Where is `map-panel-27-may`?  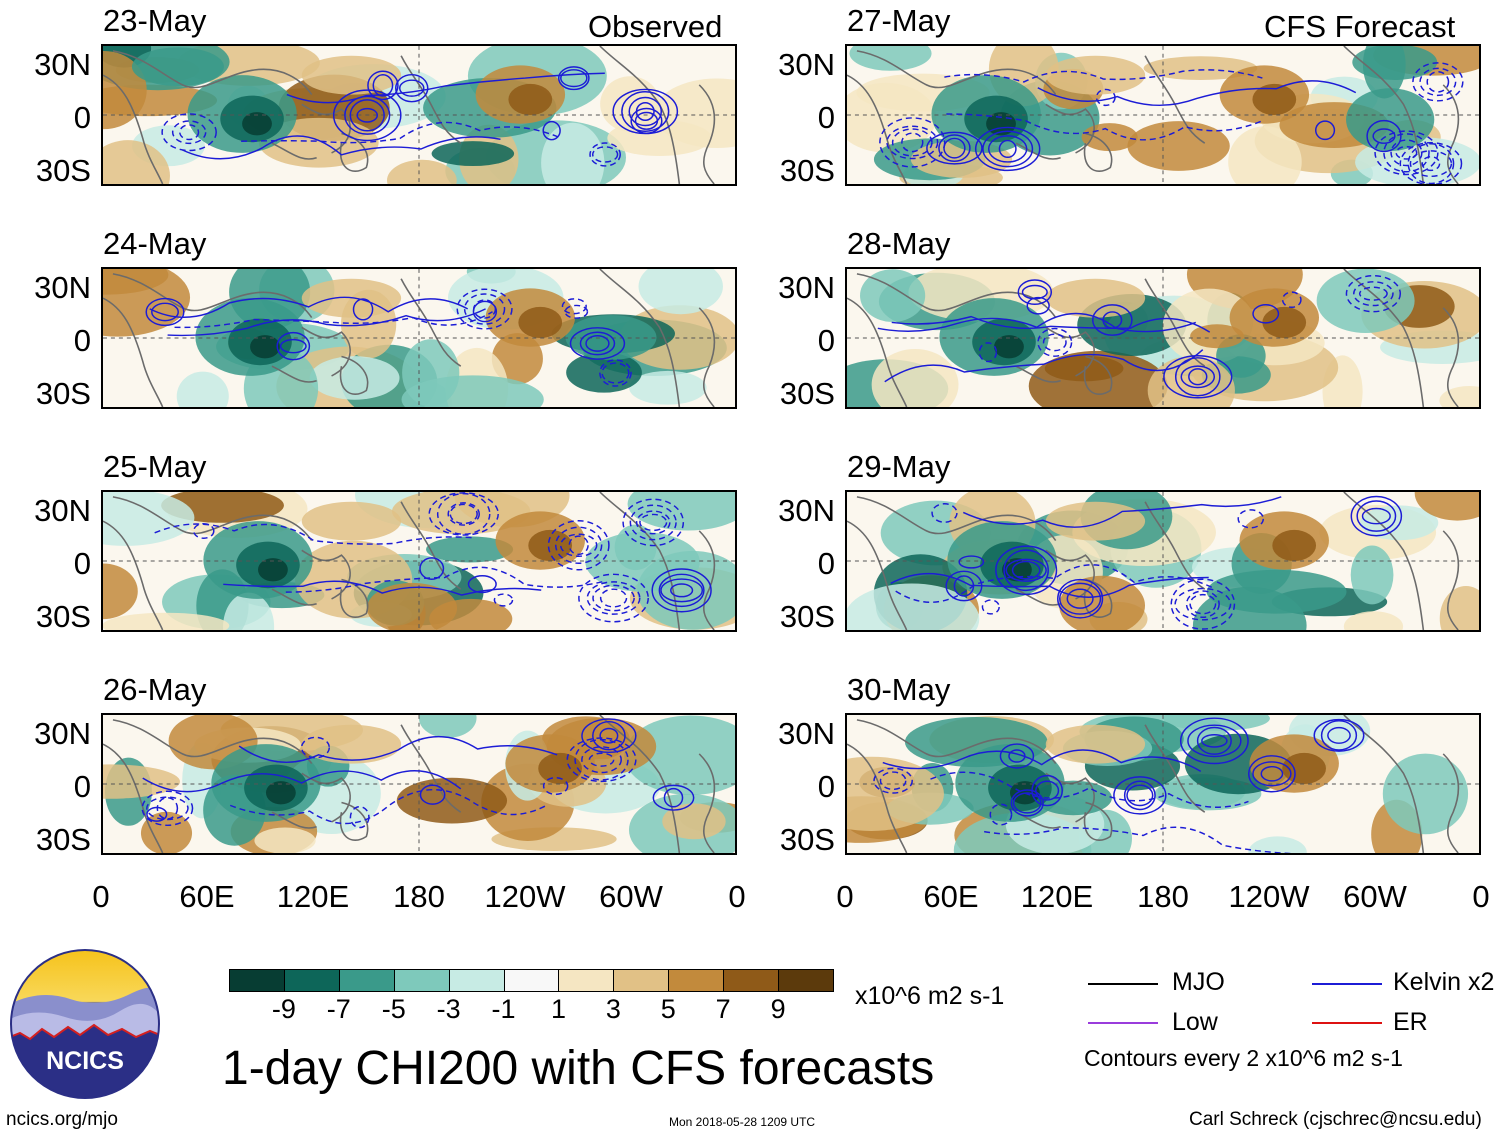 map-panel-27-may is located at coordinates (1163, 115).